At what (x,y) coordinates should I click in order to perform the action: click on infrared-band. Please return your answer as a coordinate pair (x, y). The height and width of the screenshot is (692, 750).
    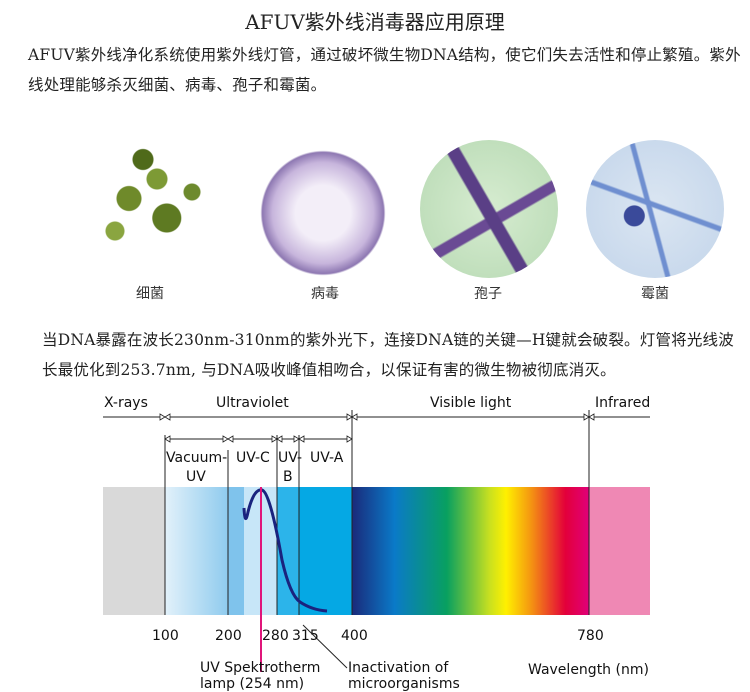
    Looking at the image, I should click on (619, 551).